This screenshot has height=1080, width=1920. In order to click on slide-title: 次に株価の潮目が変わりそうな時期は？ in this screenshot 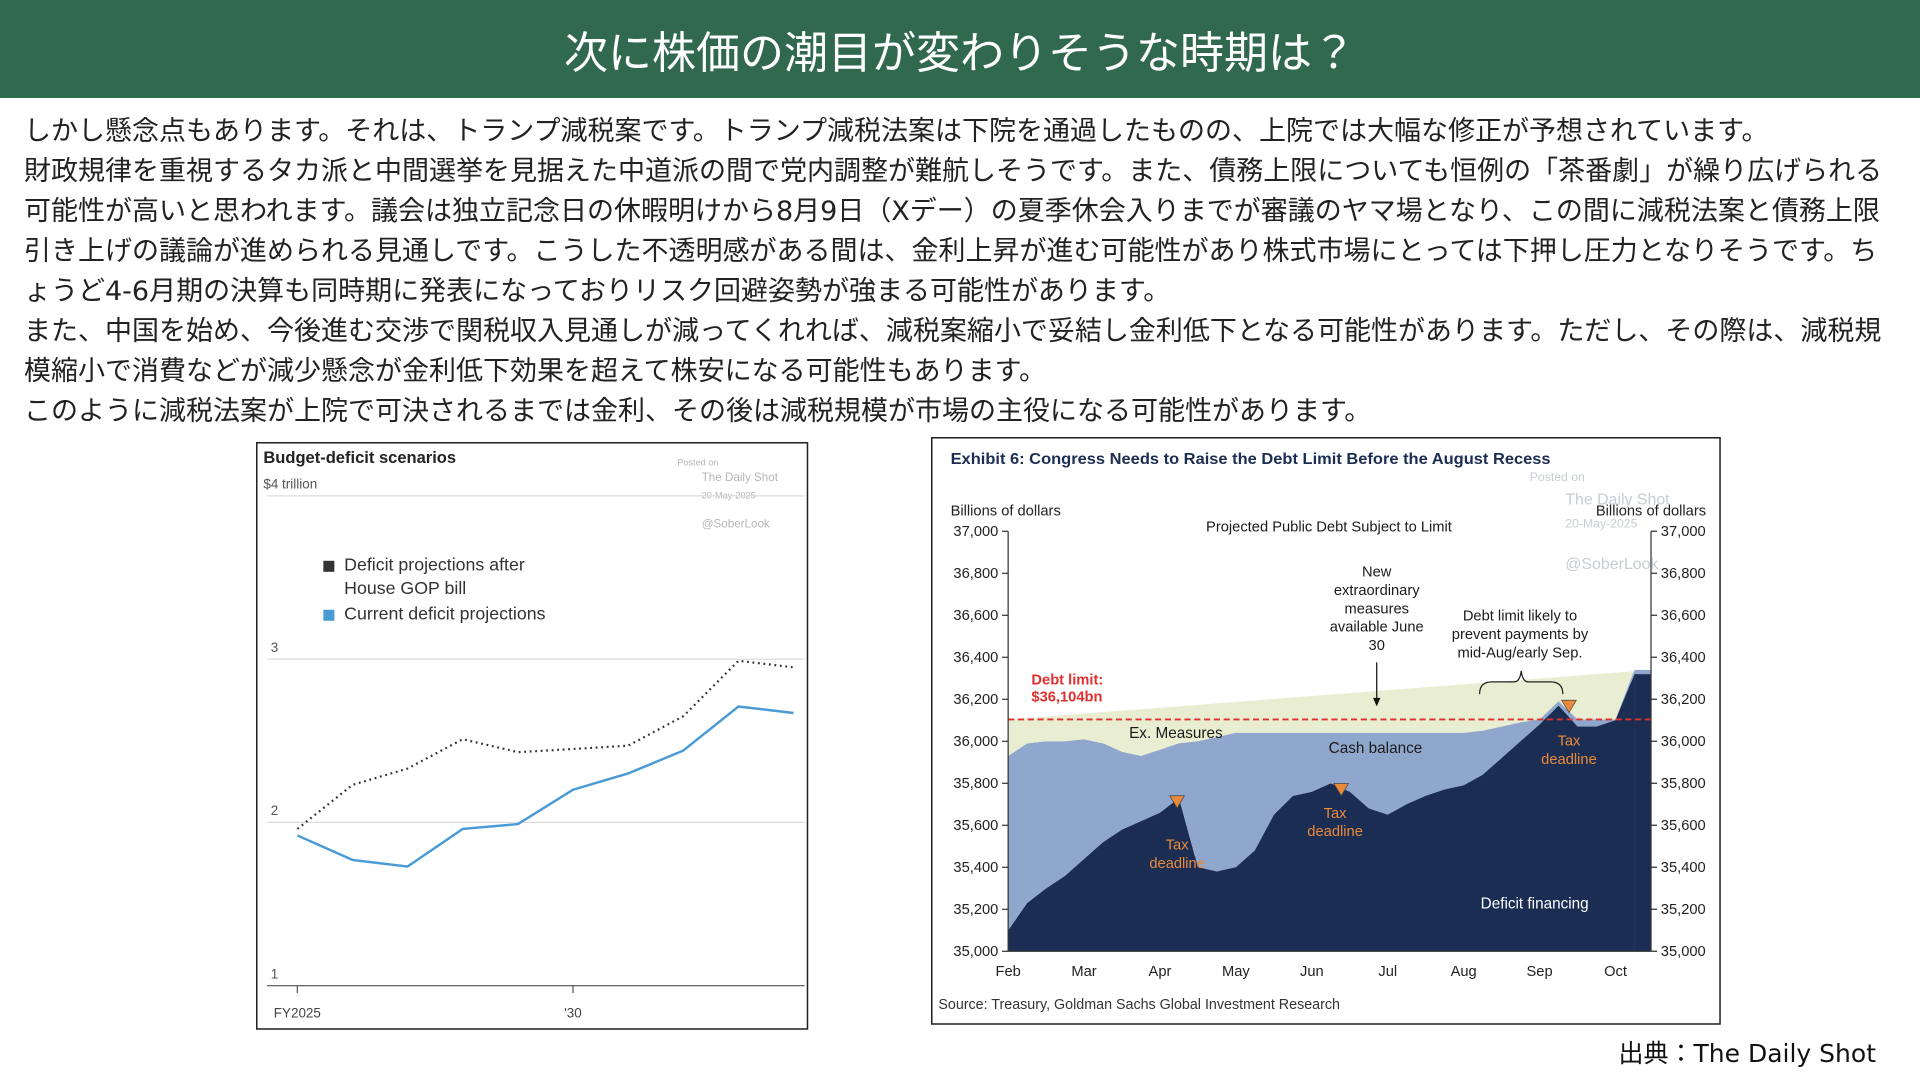, I will do `click(960, 53)`.